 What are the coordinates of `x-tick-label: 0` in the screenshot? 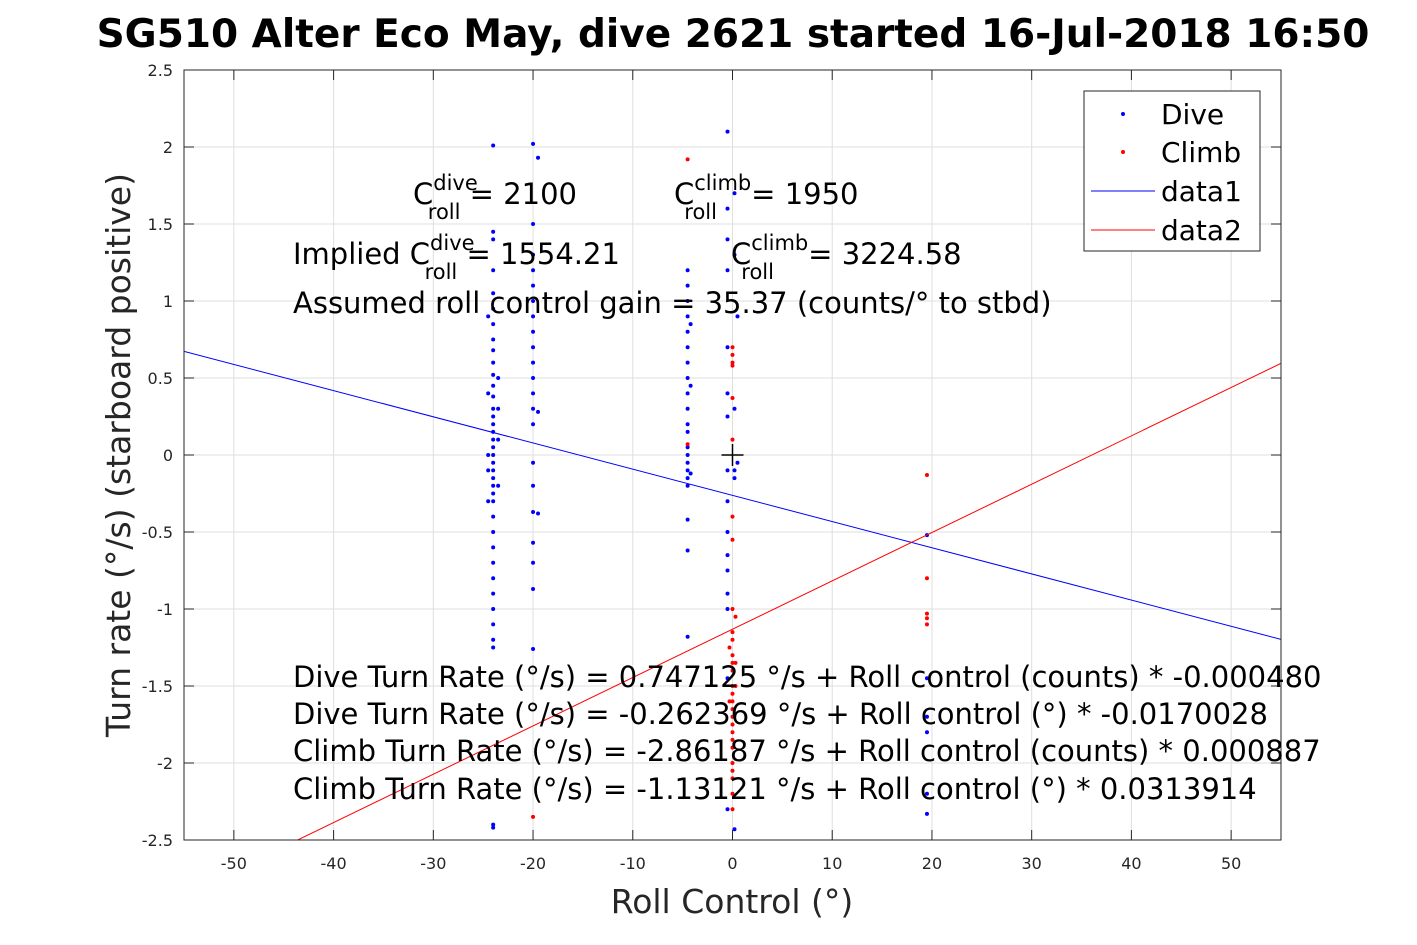 It's located at (732, 863).